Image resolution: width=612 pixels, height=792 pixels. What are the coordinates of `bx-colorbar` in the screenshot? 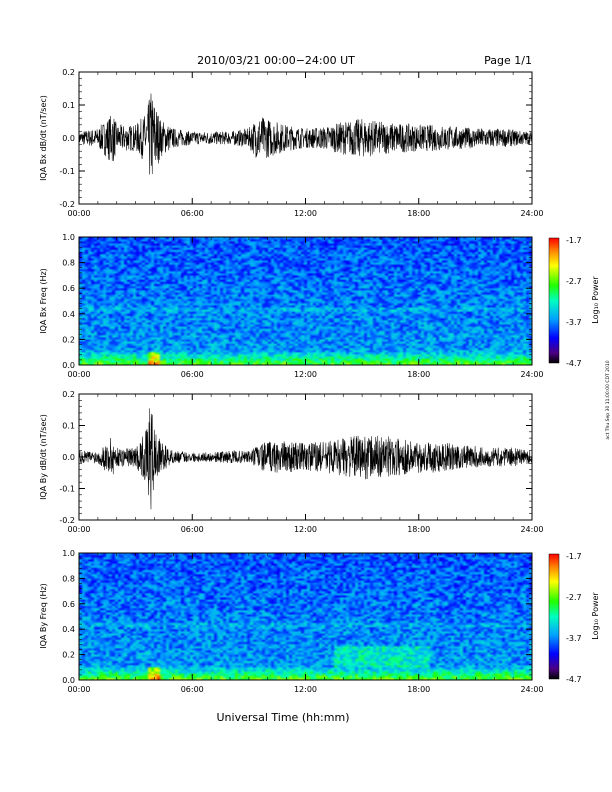 It's located at (554, 300).